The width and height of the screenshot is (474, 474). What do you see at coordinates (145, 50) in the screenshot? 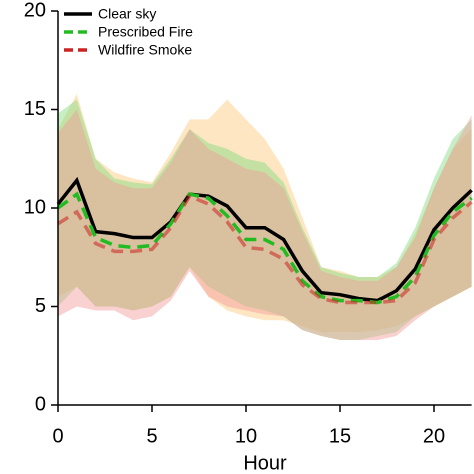
I see `legend-label: Wildfire Smoke` at bounding box center [145, 50].